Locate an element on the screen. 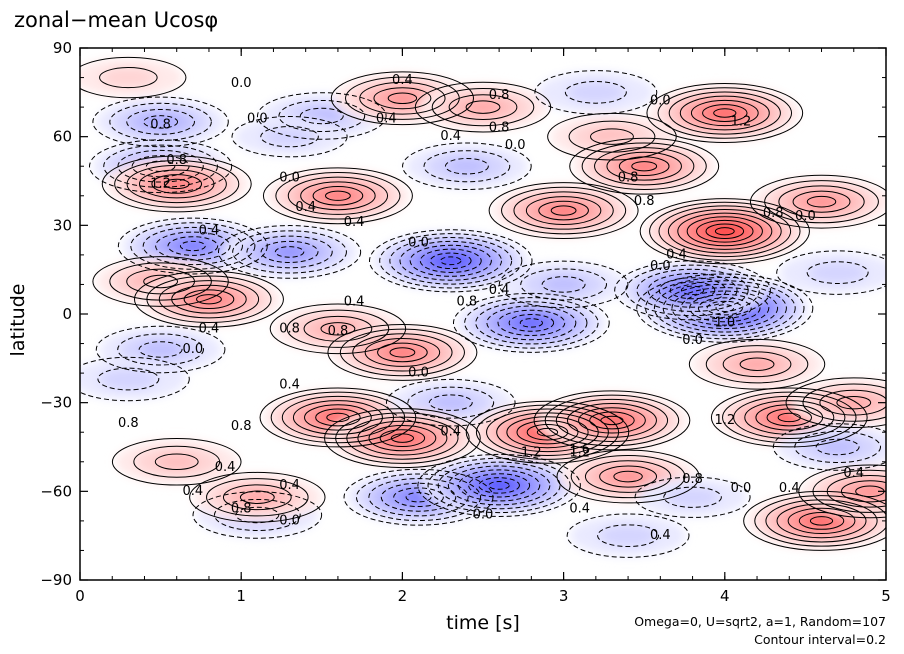 The width and height of the screenshot is (904, 654). y-tick-label: 60 is located at coordinates (62, 137).